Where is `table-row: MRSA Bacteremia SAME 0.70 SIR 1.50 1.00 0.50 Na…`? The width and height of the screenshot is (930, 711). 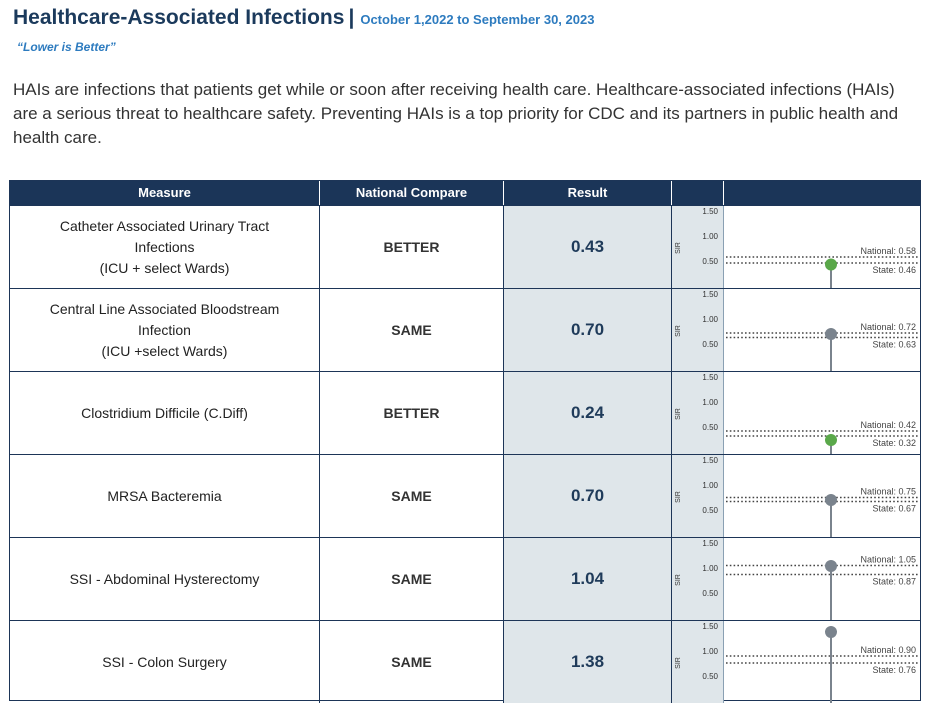 table-row: MRSA Bacteremia SAME 0.70 SIR 1.50 1.00 0.50 Na… is located at coordinates (465, 495).